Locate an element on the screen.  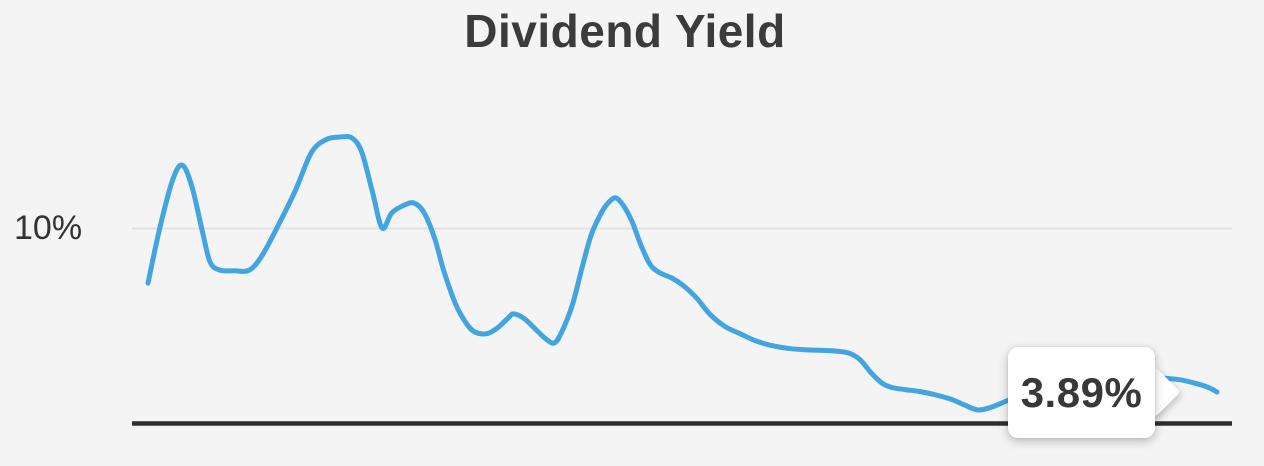
value-tooltip: 3.89% is located at coordinates (1081, 392).